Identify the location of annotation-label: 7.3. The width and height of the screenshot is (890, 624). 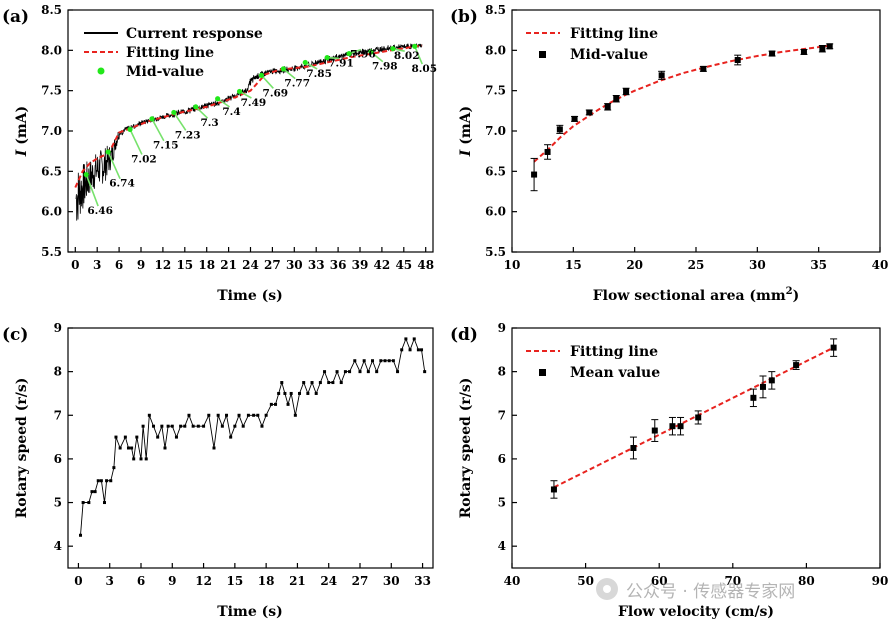
(209, 123).